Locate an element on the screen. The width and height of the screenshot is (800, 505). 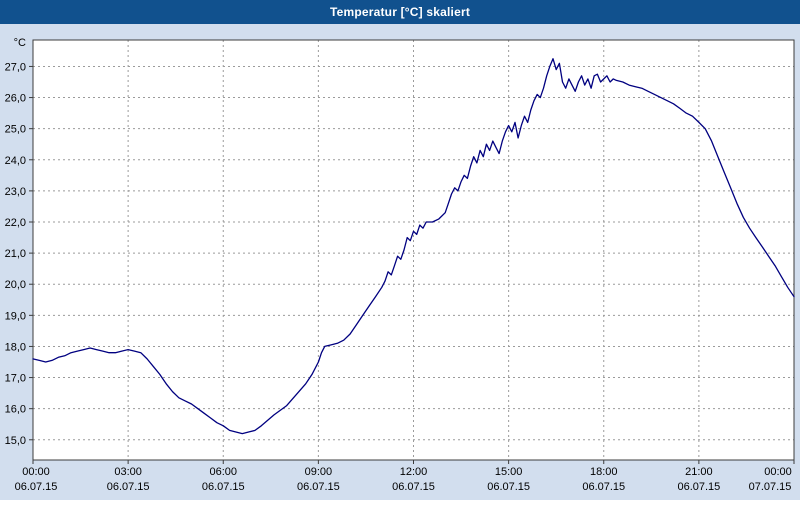
svg-text: 22,0 is located at coordinates (15, 223).